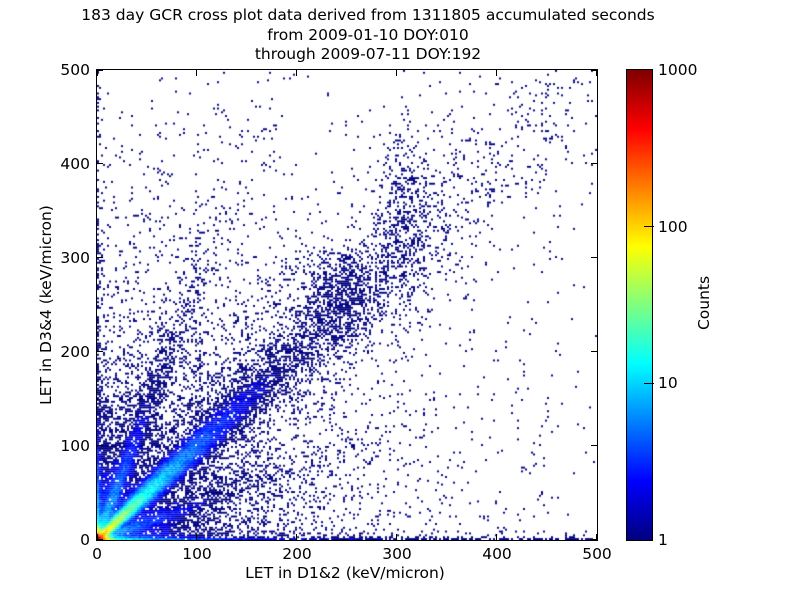  What do you see at coordinates (85, 540) in the screenshot?
I see `y-tick-label-0: 0` at bounding box center [85, 540].